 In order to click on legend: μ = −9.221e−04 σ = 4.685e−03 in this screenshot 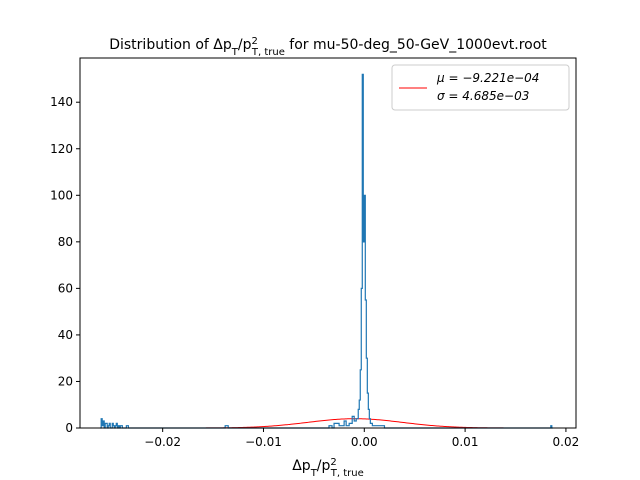, I will do `click(480, 87)`.